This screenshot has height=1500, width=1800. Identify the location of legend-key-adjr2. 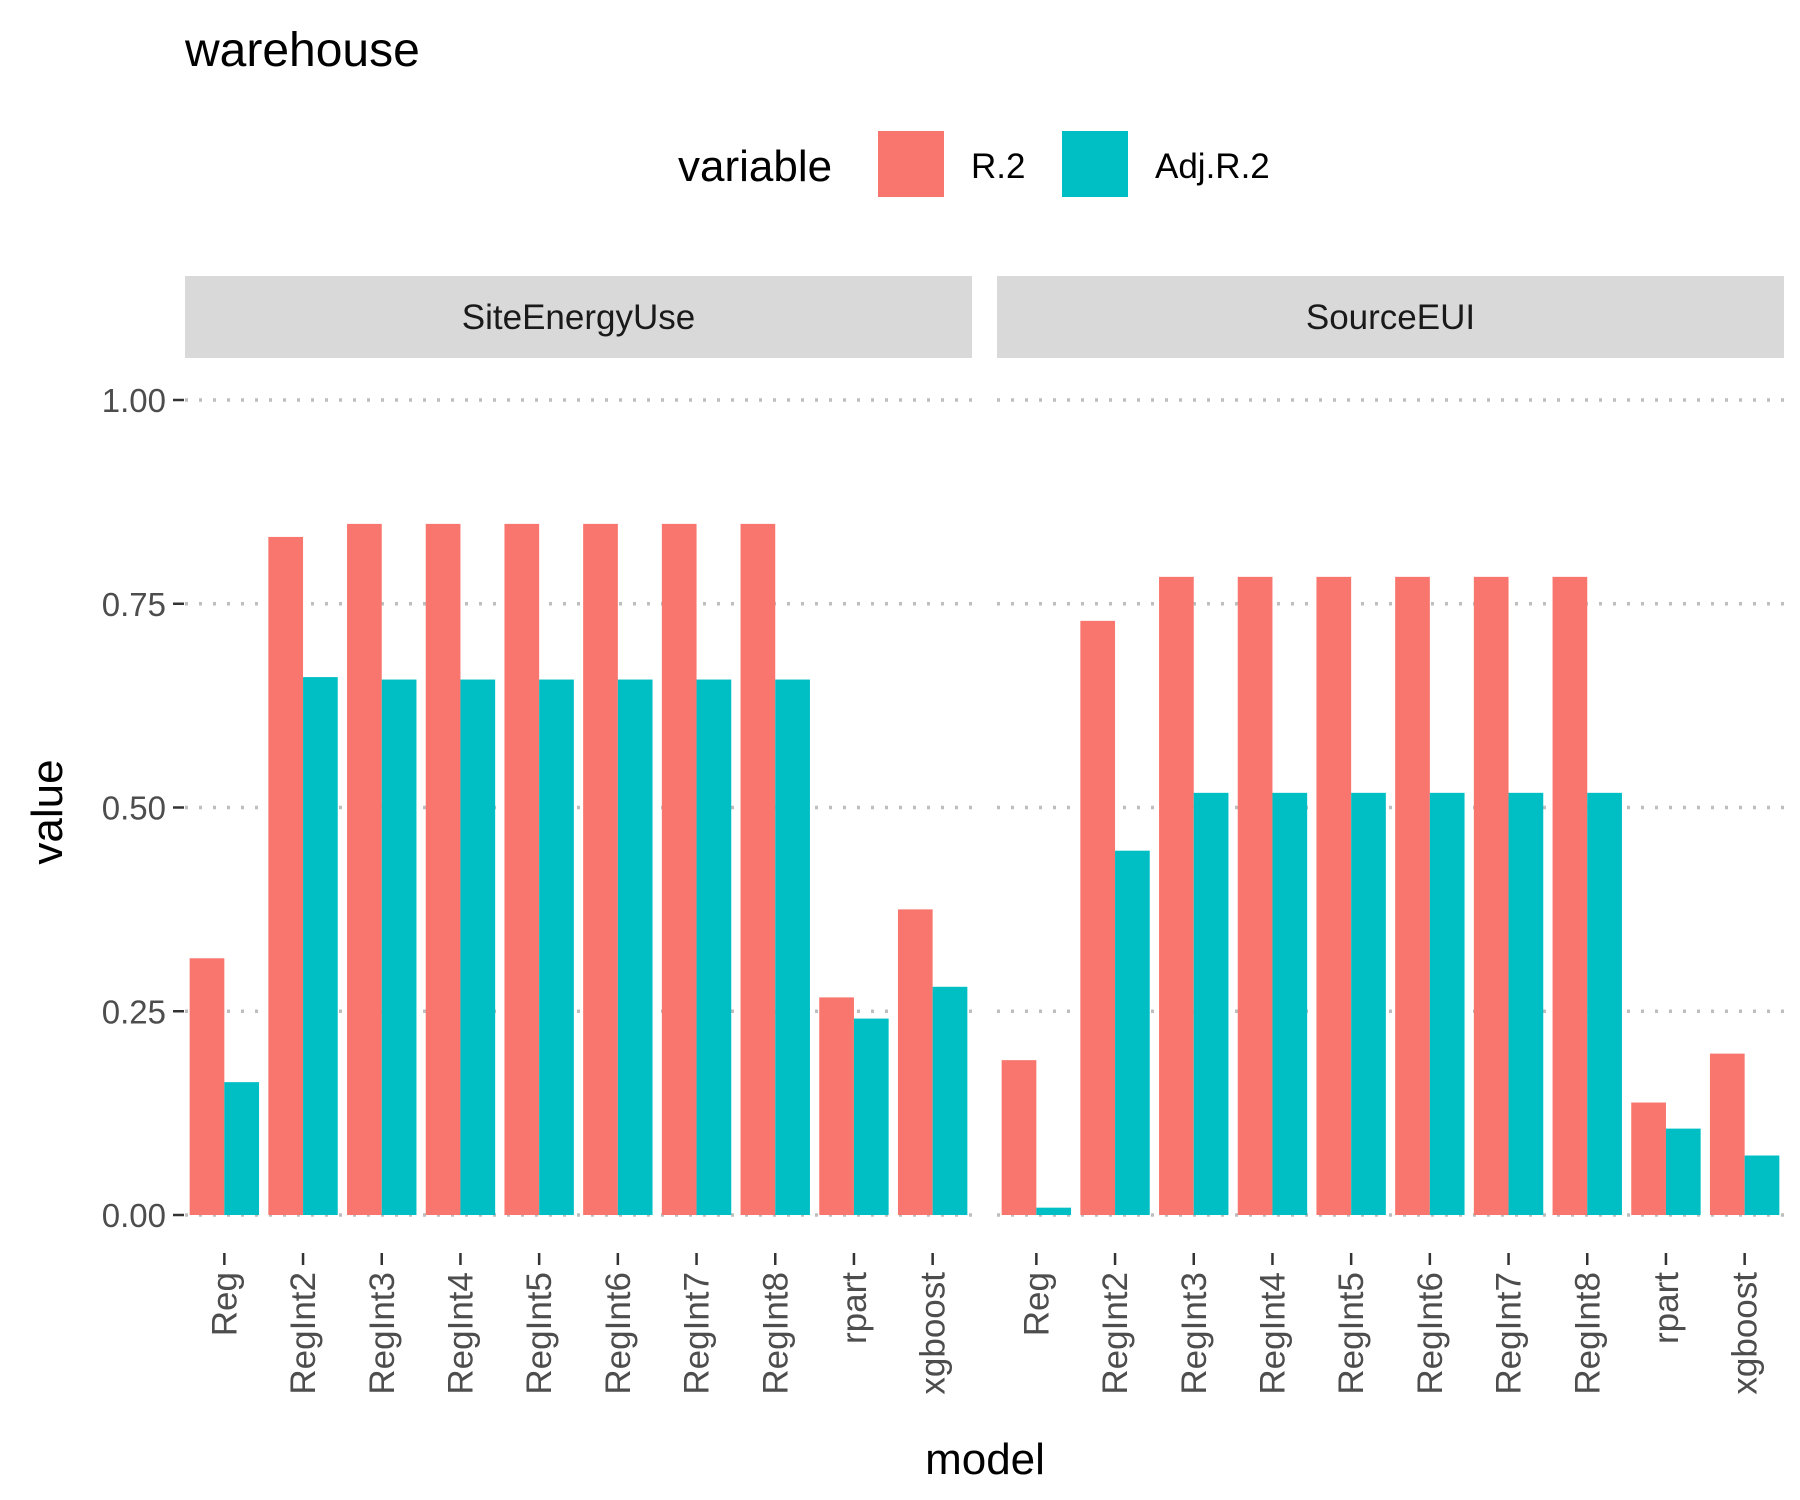
(1095, 164).